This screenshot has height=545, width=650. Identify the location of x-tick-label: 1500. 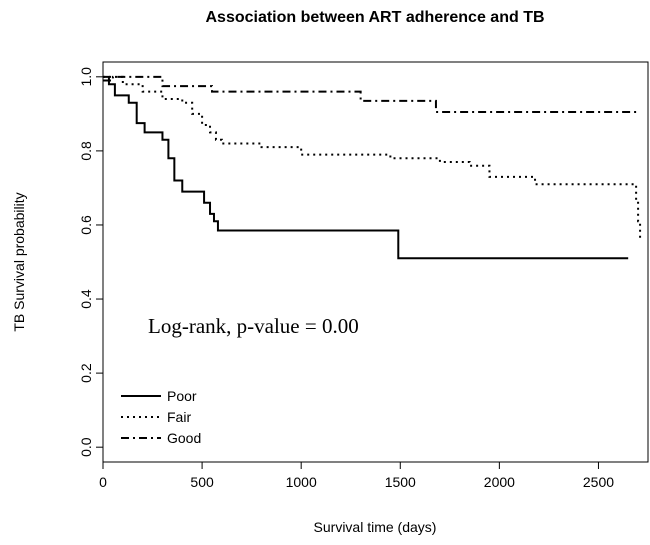
(400, 482).